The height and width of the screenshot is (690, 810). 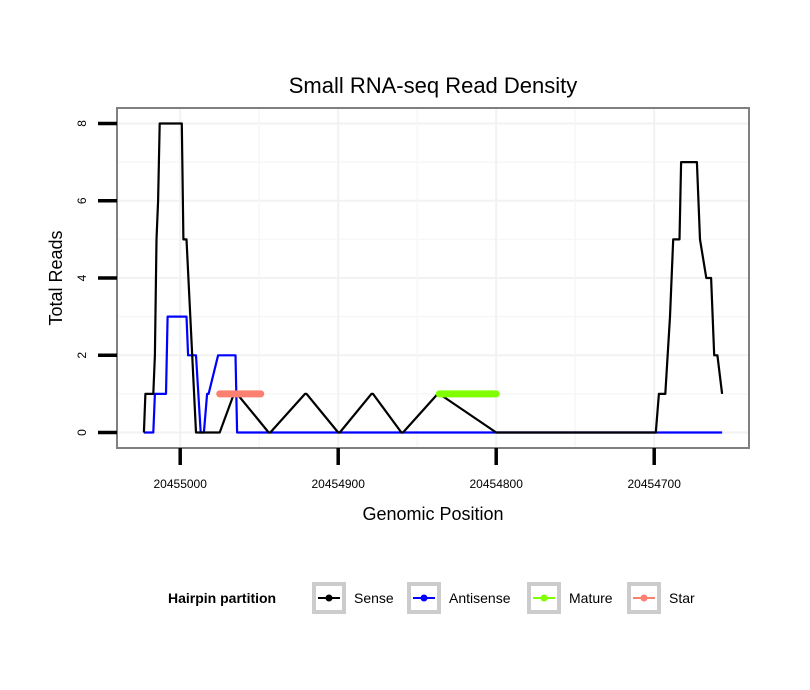 What do you see at coordinates (432, 514) in the screenshot?
I see `x-axis-title: Genomic Position` at bounding box center [432, 514].